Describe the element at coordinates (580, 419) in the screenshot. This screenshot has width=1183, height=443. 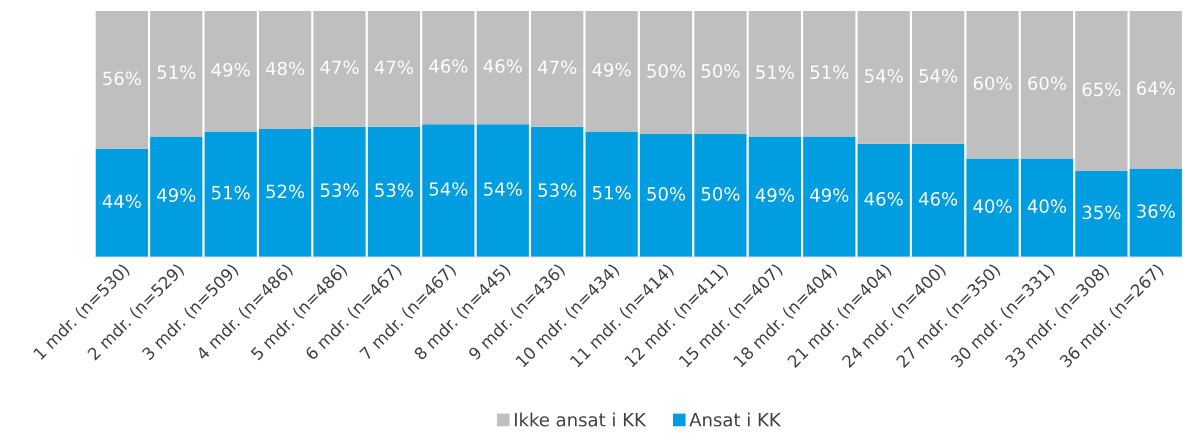
I see `legend-label: Ikke ansat i KK` at that location.